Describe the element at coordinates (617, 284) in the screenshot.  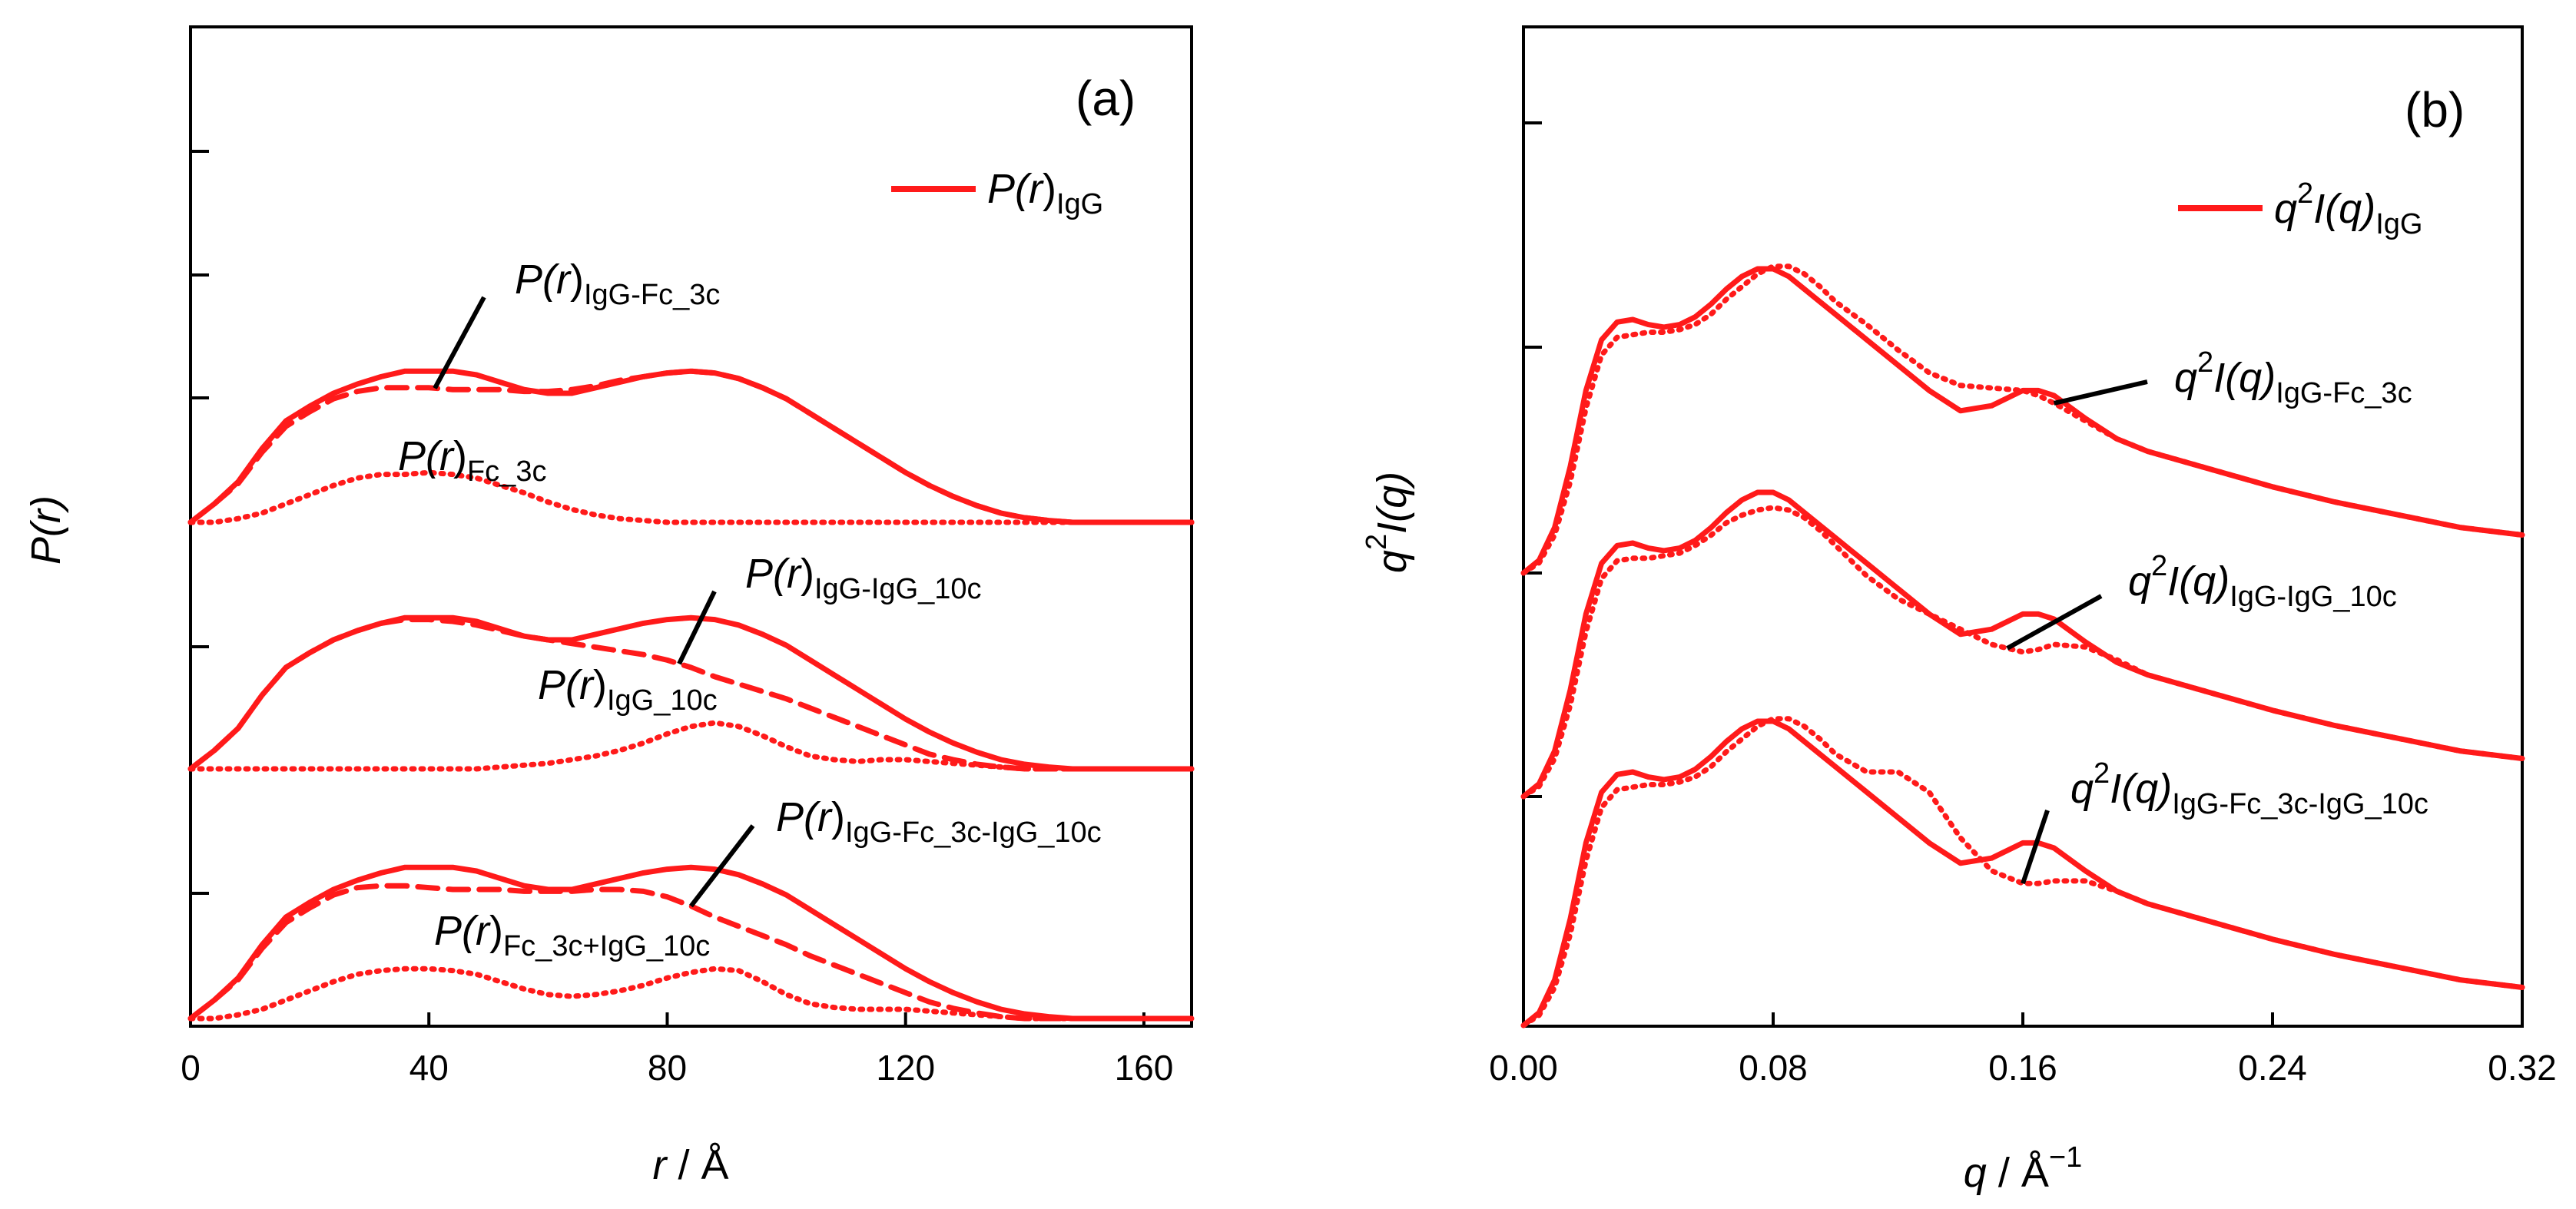
I see `panel-a-annotation-igg-fc-3c: P(r)IgG-Fc_3c` at that location.